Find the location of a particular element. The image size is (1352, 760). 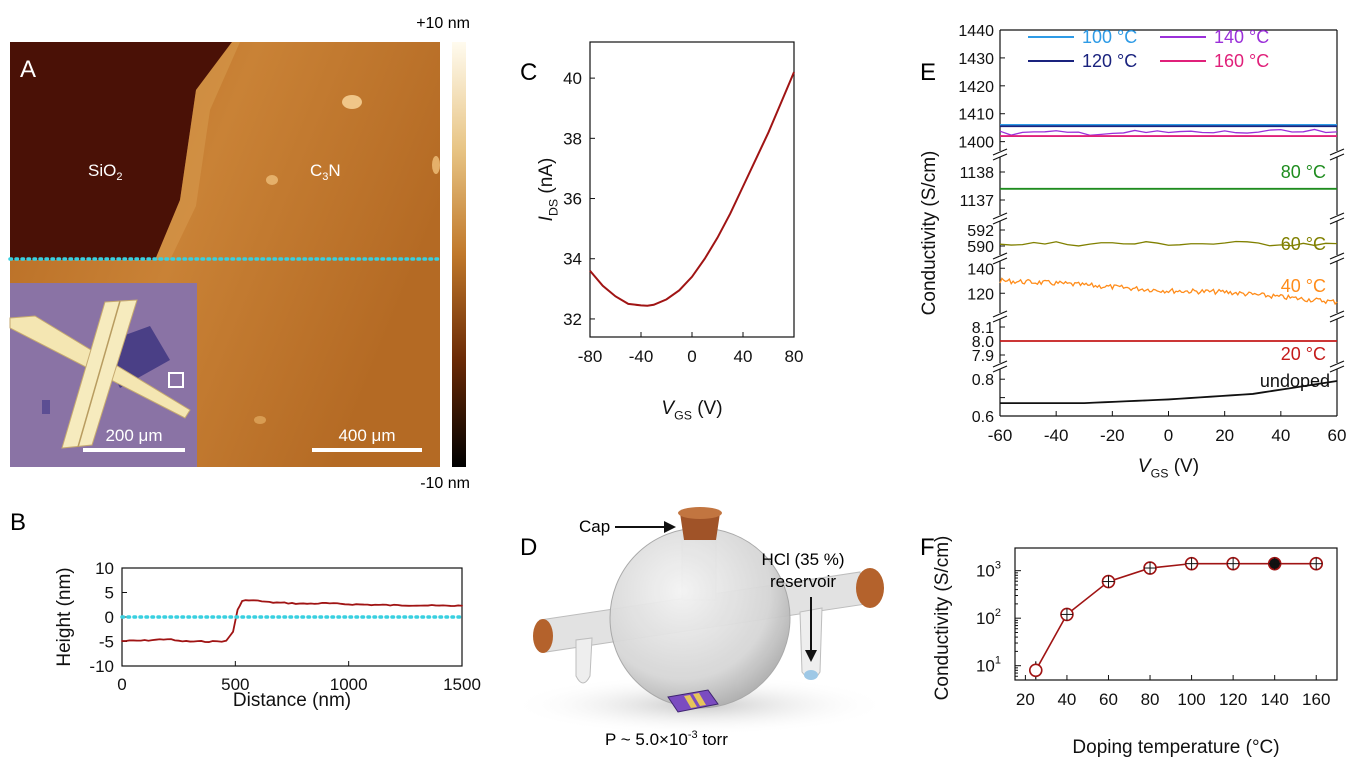

colorbar-max-label: +10 nm is located at coordinates (443, 23).